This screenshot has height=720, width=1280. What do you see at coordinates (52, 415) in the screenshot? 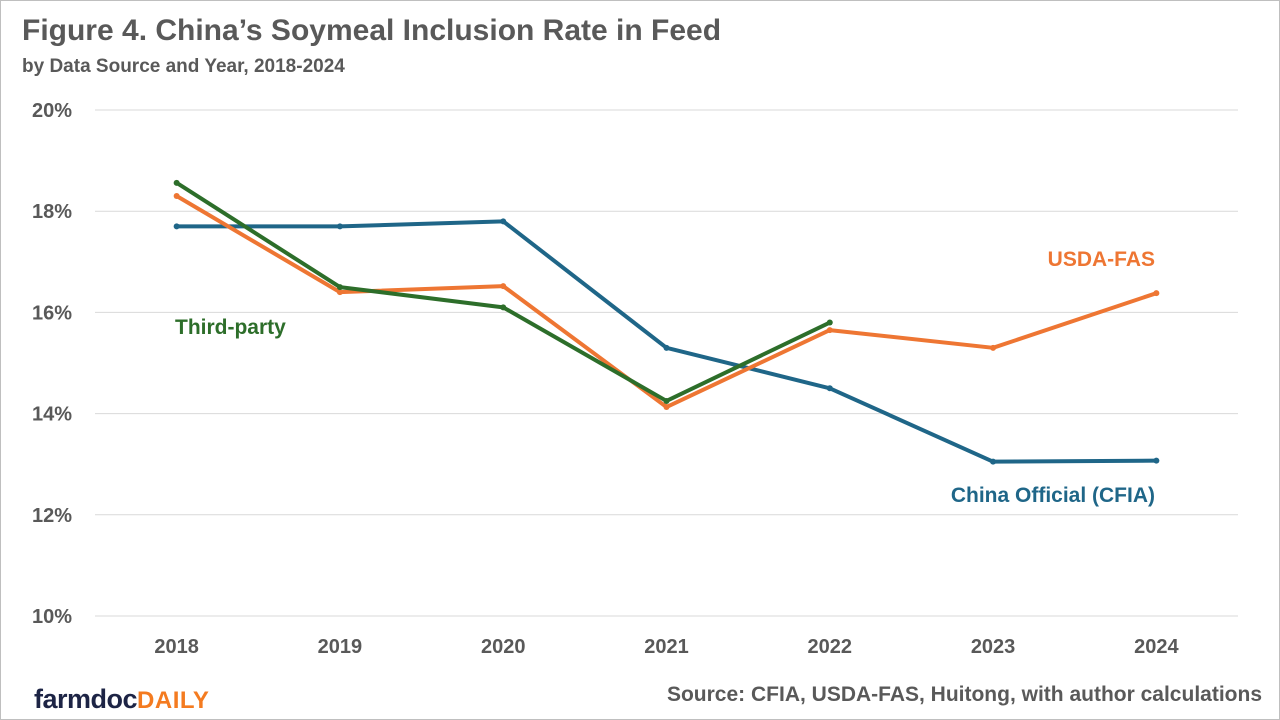
I see `y-tick-label: 14%` at bounding box center [52, 415].